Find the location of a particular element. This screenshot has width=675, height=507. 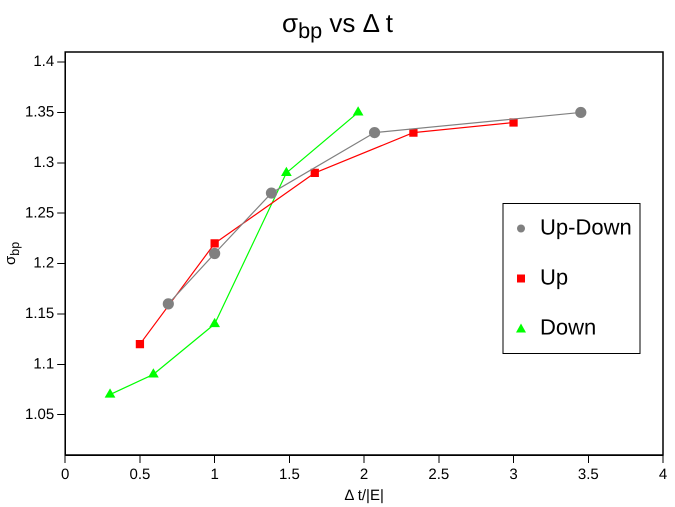

y-tick-label: 1.3 is located at coordinates (43, 162).